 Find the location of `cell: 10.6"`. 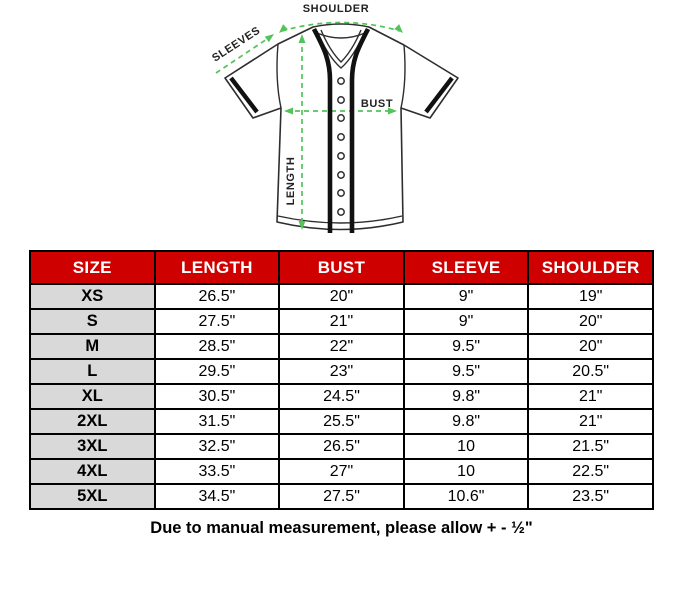

cell: 10.6" is located at coordinates (466, 496).